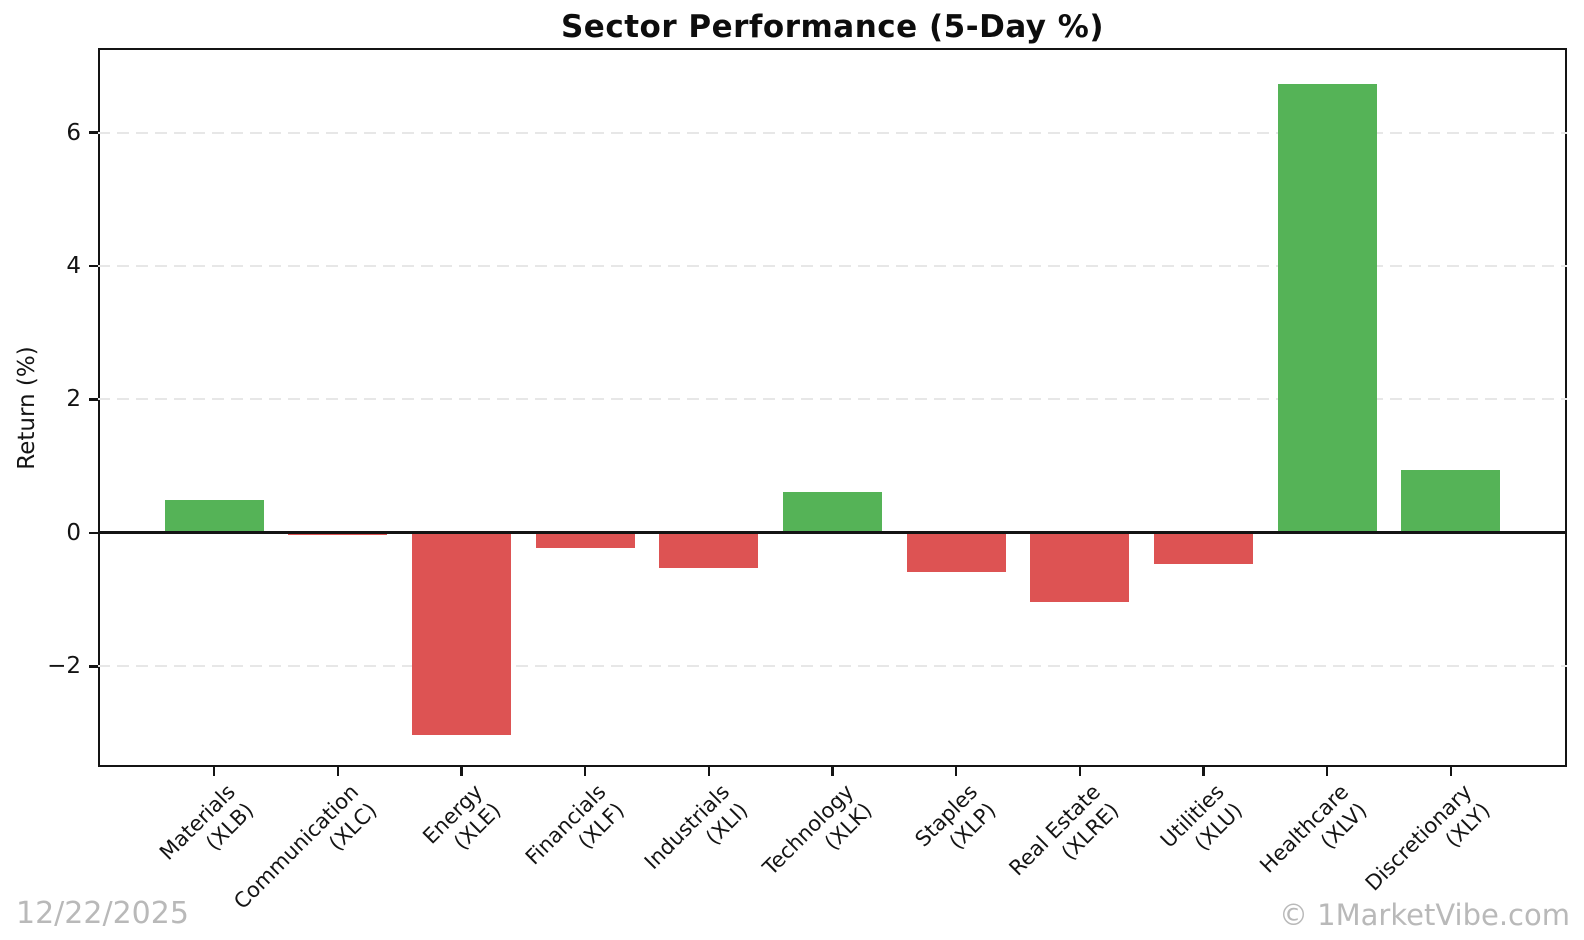  What do you see at coordinates (1080, 567) in the screenshot?
I see `bar-xlre` at bounding box center [1080, 567].